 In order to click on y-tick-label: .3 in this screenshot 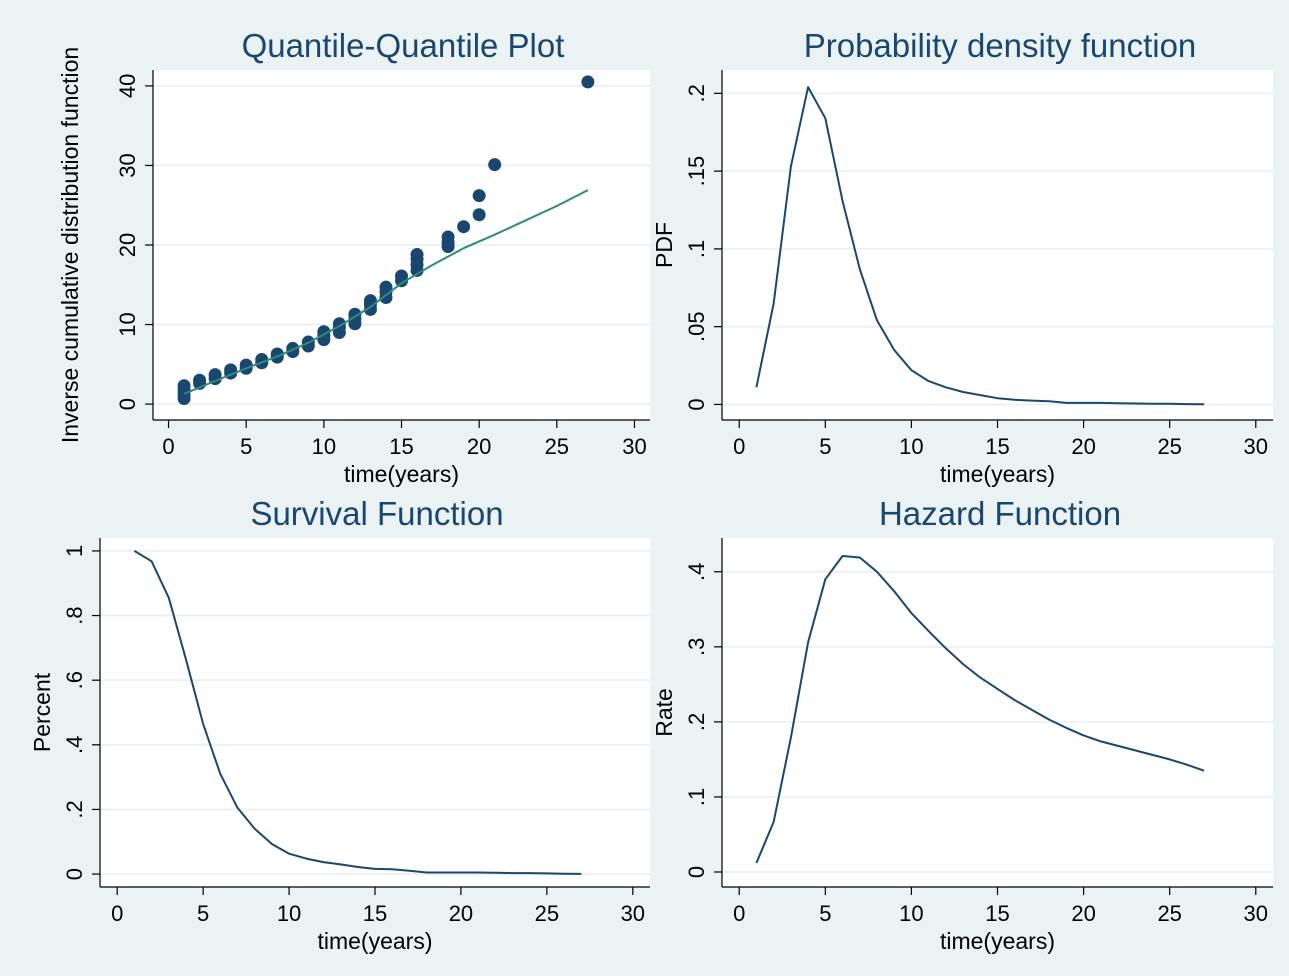, I will do `click(696, 647)`.